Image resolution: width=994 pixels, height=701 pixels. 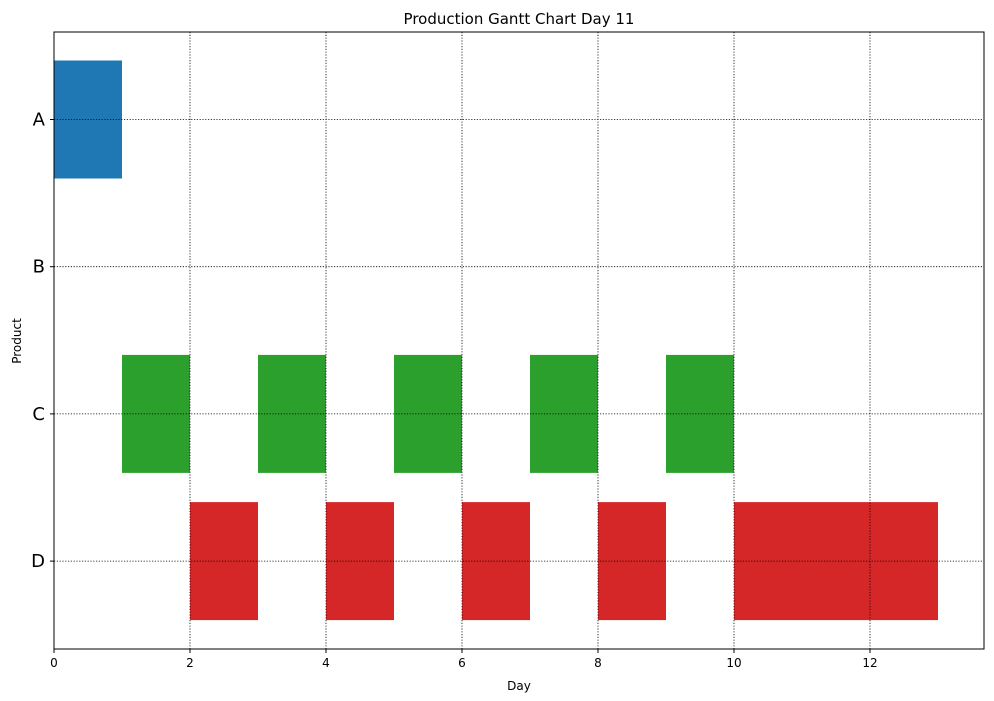 I want to click on x-tick-label-2: 2, so click(x=190, y=663).